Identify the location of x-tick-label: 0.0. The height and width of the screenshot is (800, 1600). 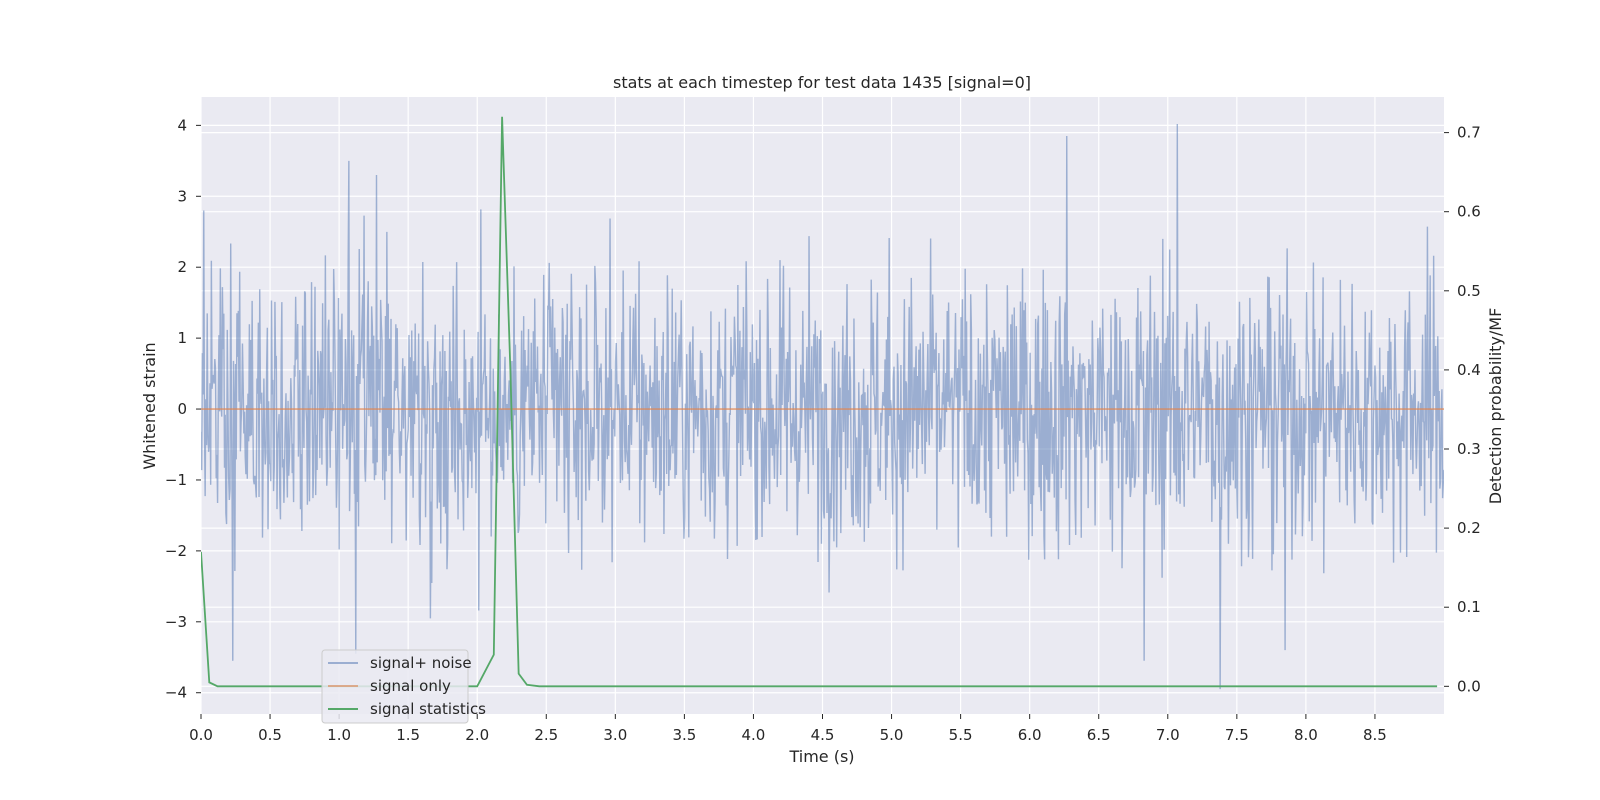
(201, 735).